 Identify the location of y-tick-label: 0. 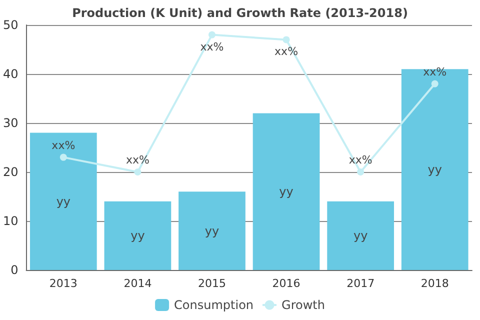
(14, 270).